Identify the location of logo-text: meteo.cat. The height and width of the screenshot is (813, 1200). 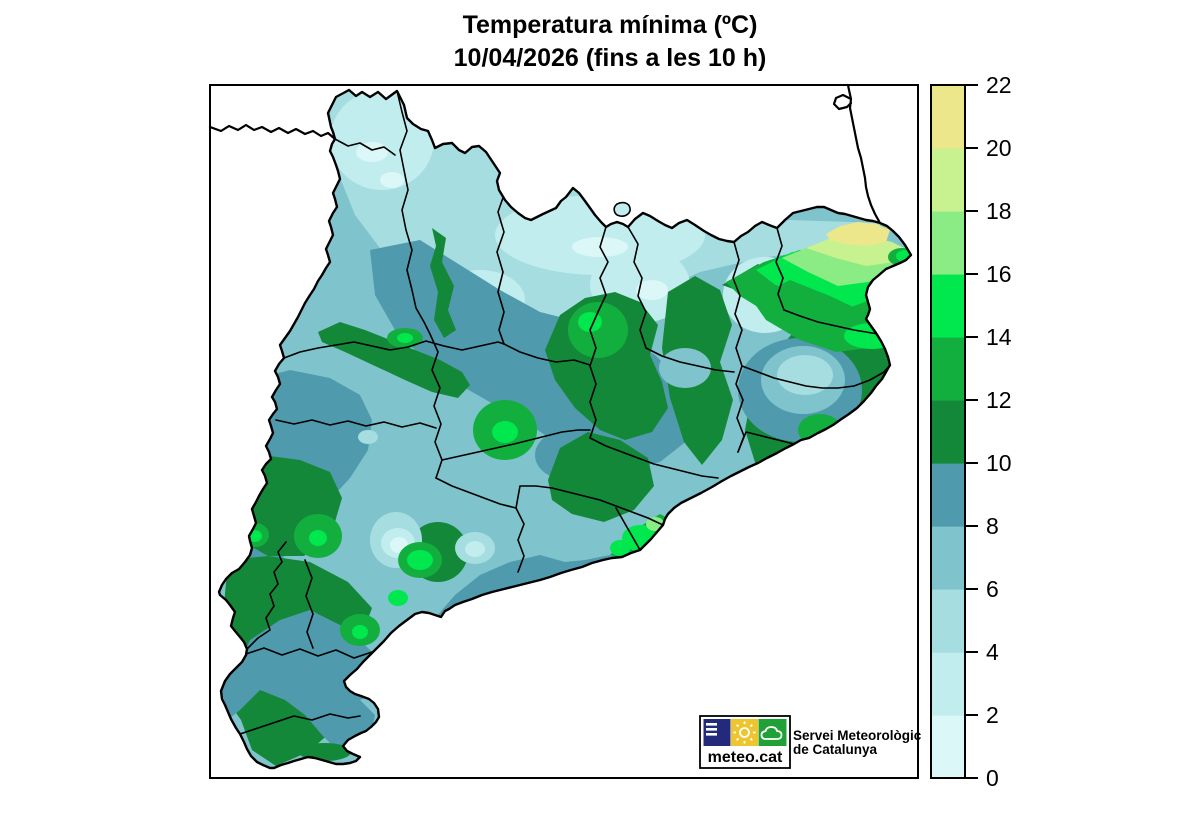
(745, 757).